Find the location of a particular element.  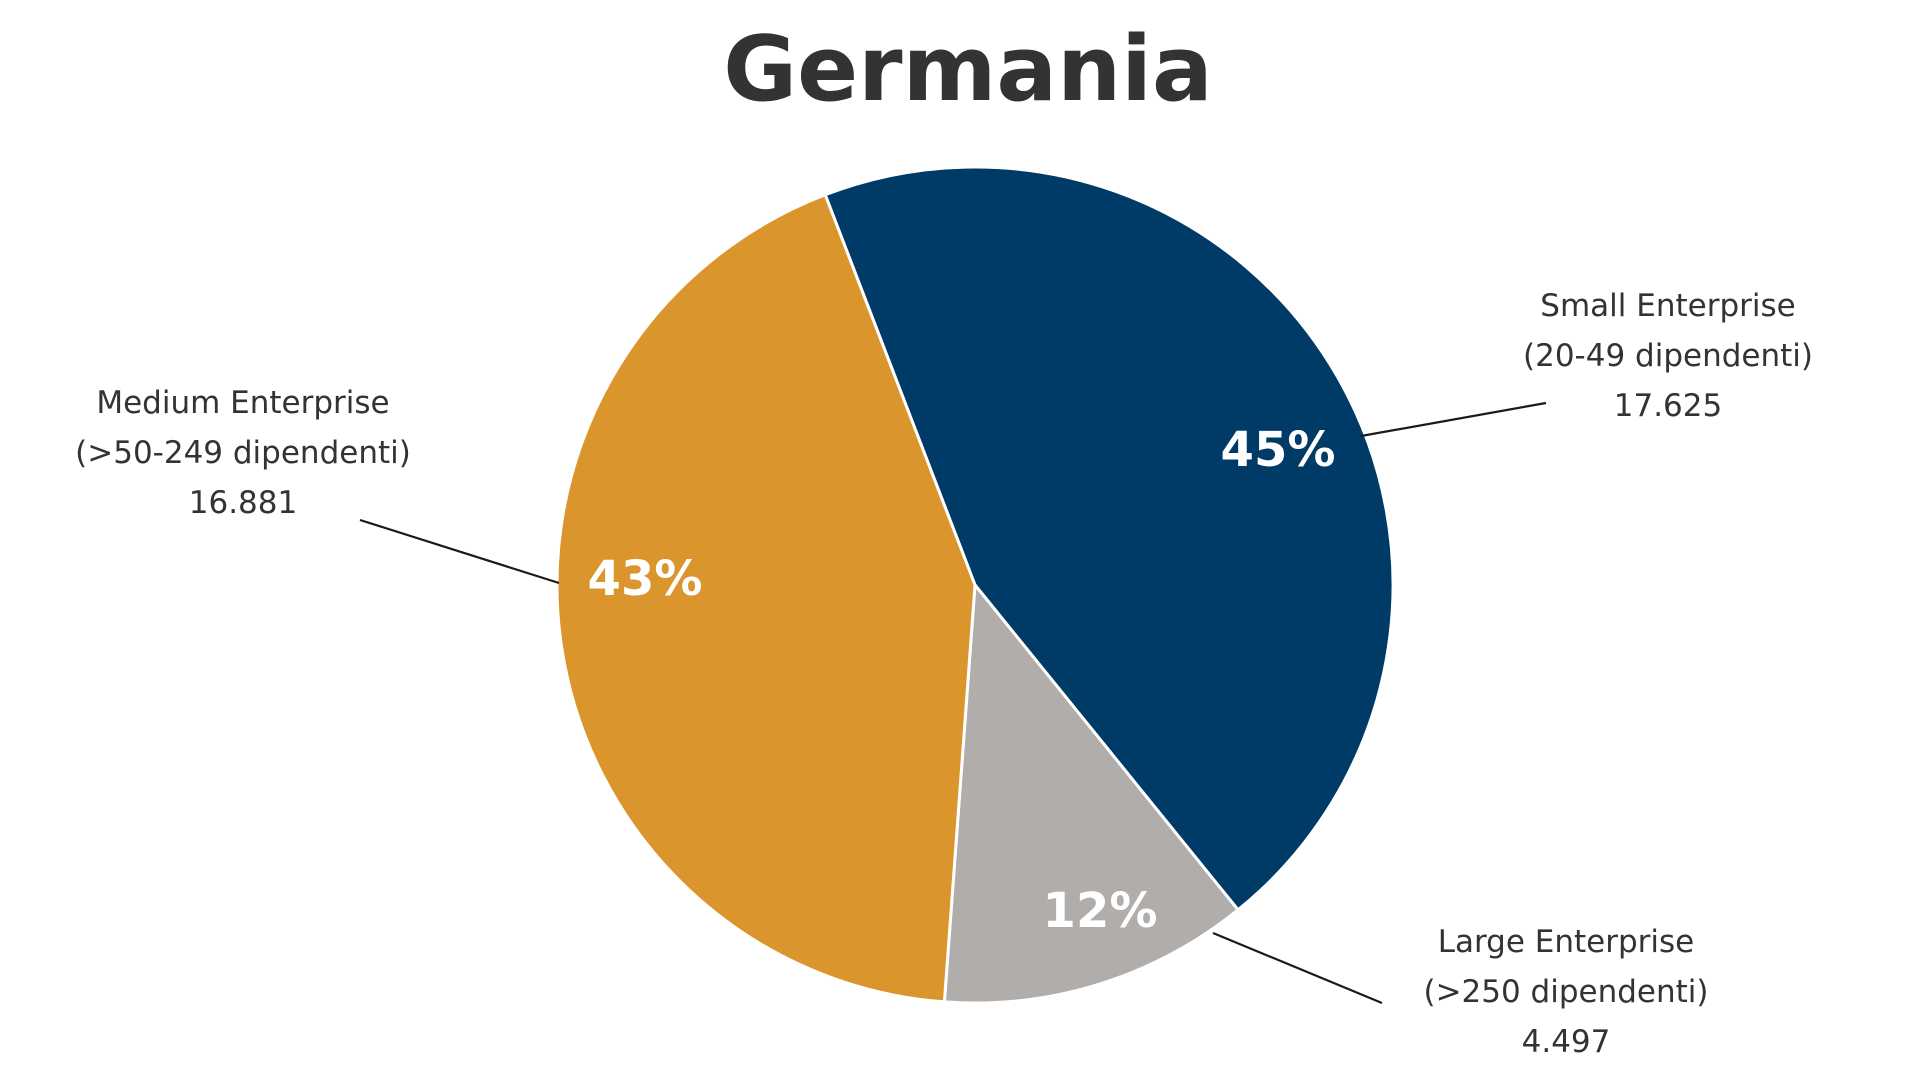

callout-medium-name: Medium Enterprise is located at coordinates (242, 403).